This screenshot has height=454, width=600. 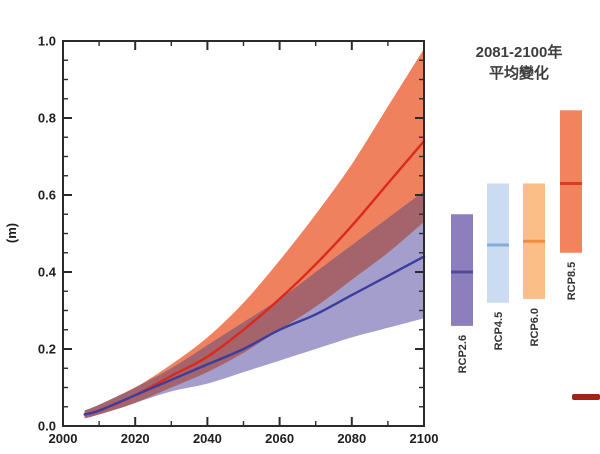 What do you see at coordinates (572, 281) in the screenshot?
I see `range-bar-label-rcp8.5: RCP8.5` at bounding box center [572, 281].